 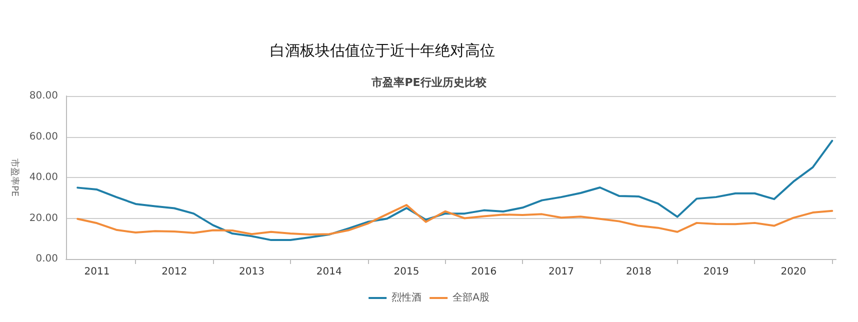 I want to click on y-tick-label: 0.00, so click(x=47, y=259).